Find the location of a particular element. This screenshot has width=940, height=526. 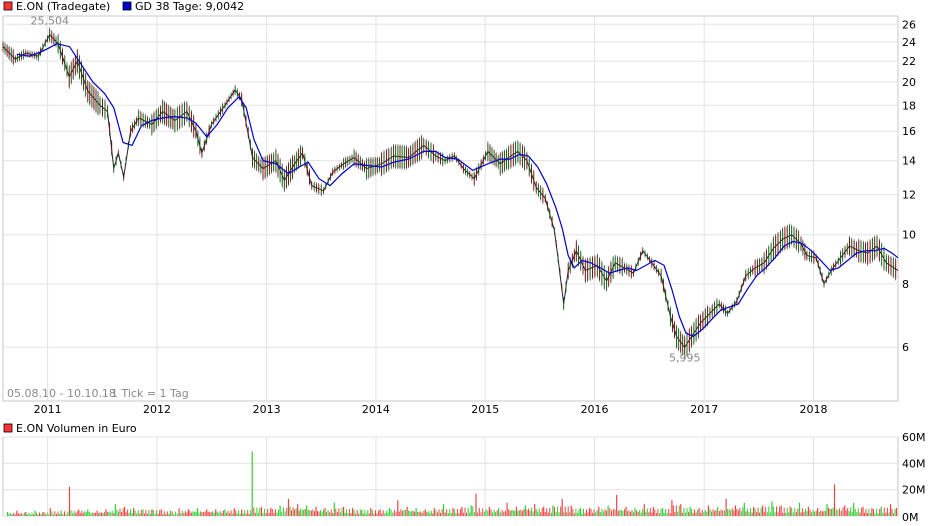

volume-legend-swatch is located at coordinates (8, 428).